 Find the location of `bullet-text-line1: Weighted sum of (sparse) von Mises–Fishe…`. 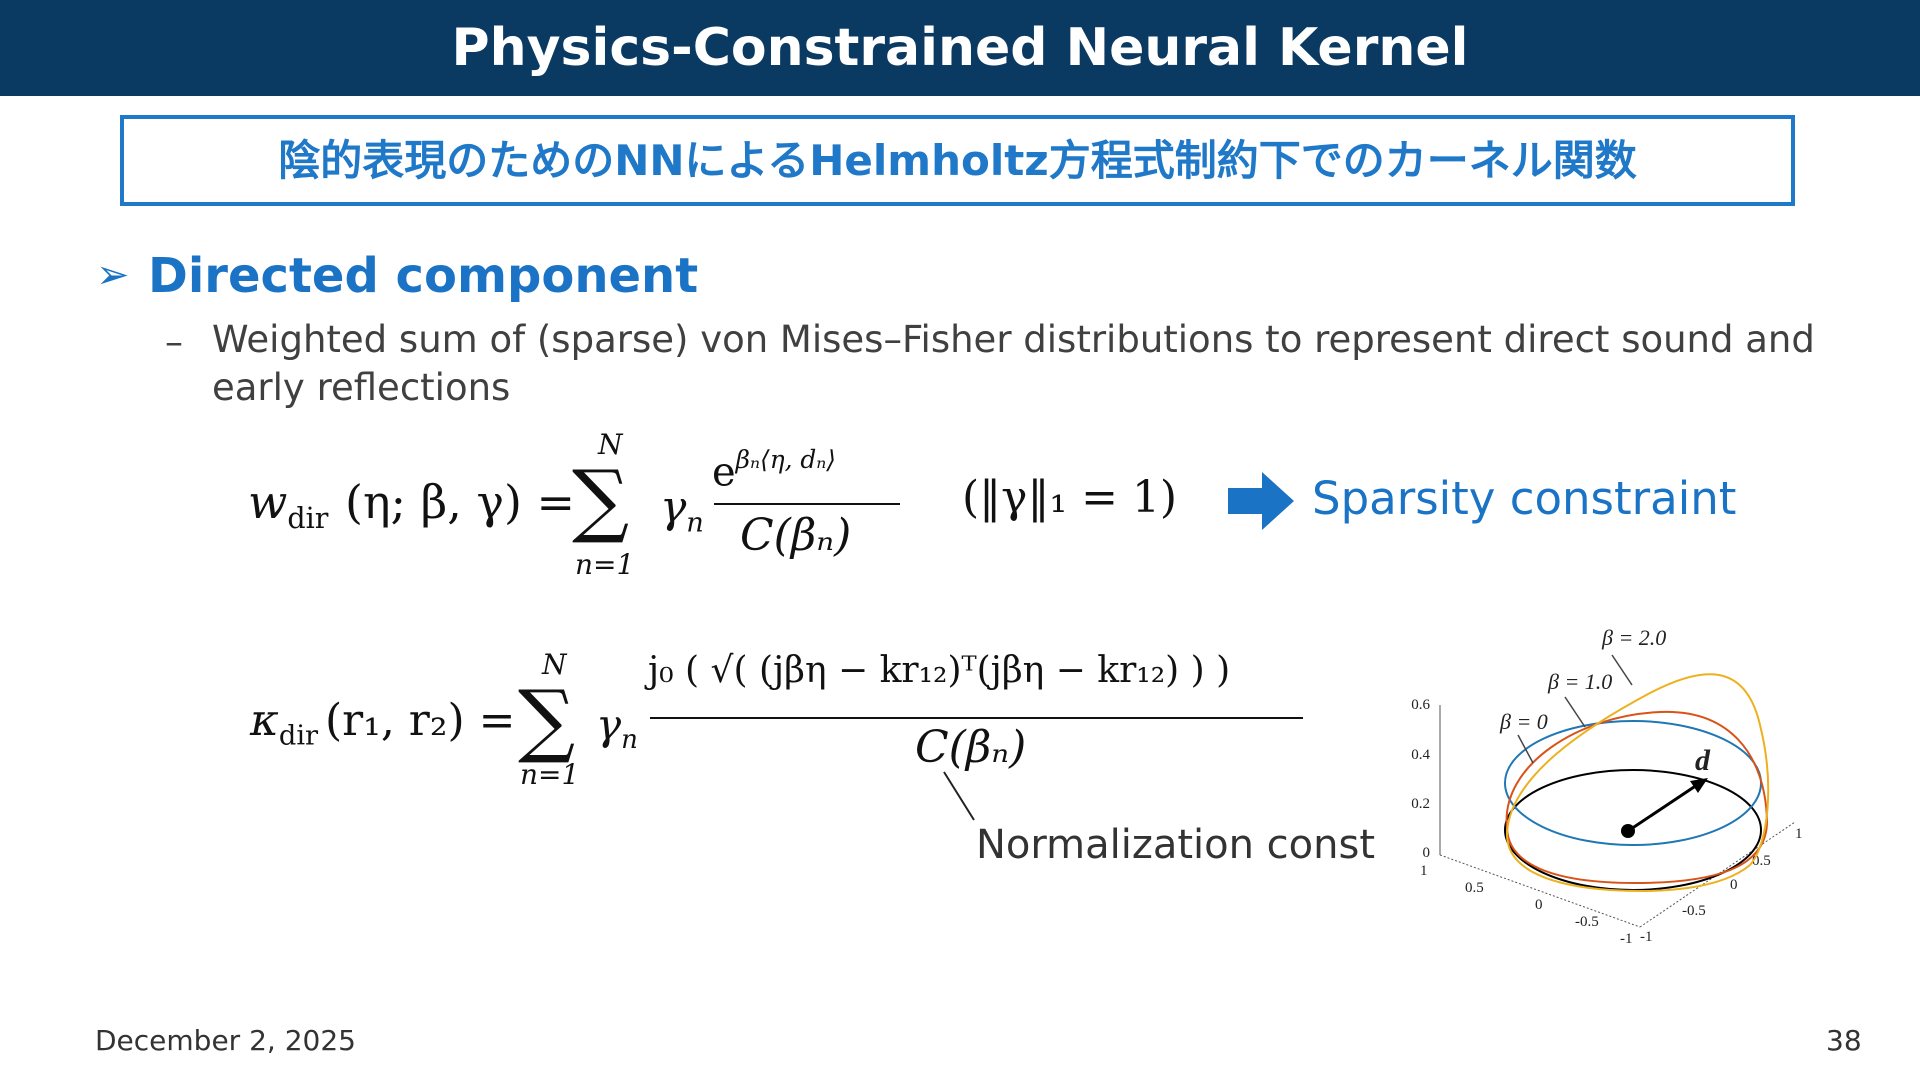

bullet-text-line1: Weighted sum of (sparse) von Mises–Fishe… is located at coordinates (1013, 339).